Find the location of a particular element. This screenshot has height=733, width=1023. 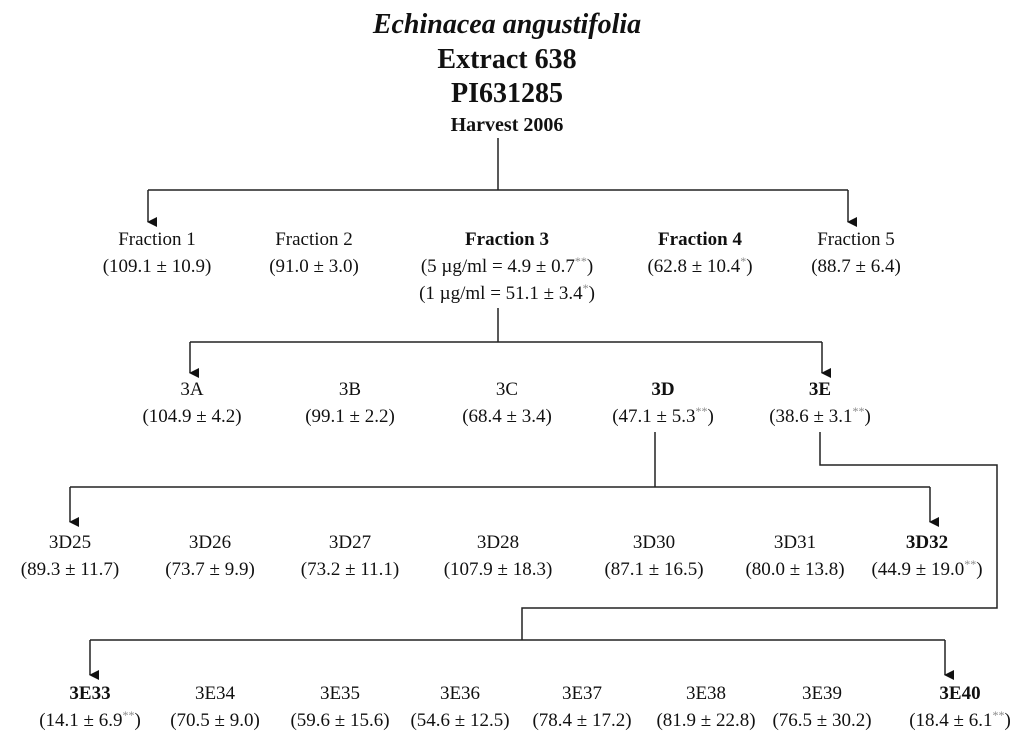

node: Fraction 2 (91.0 ± 3.0) is located at coordinates (314, 253).